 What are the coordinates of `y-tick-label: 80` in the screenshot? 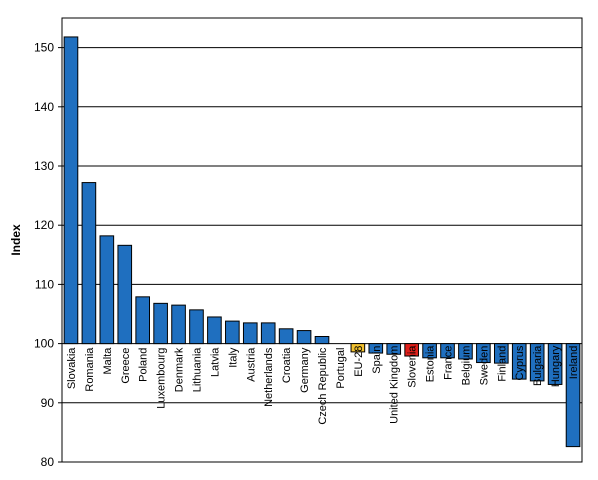 It's located at (48, 462).